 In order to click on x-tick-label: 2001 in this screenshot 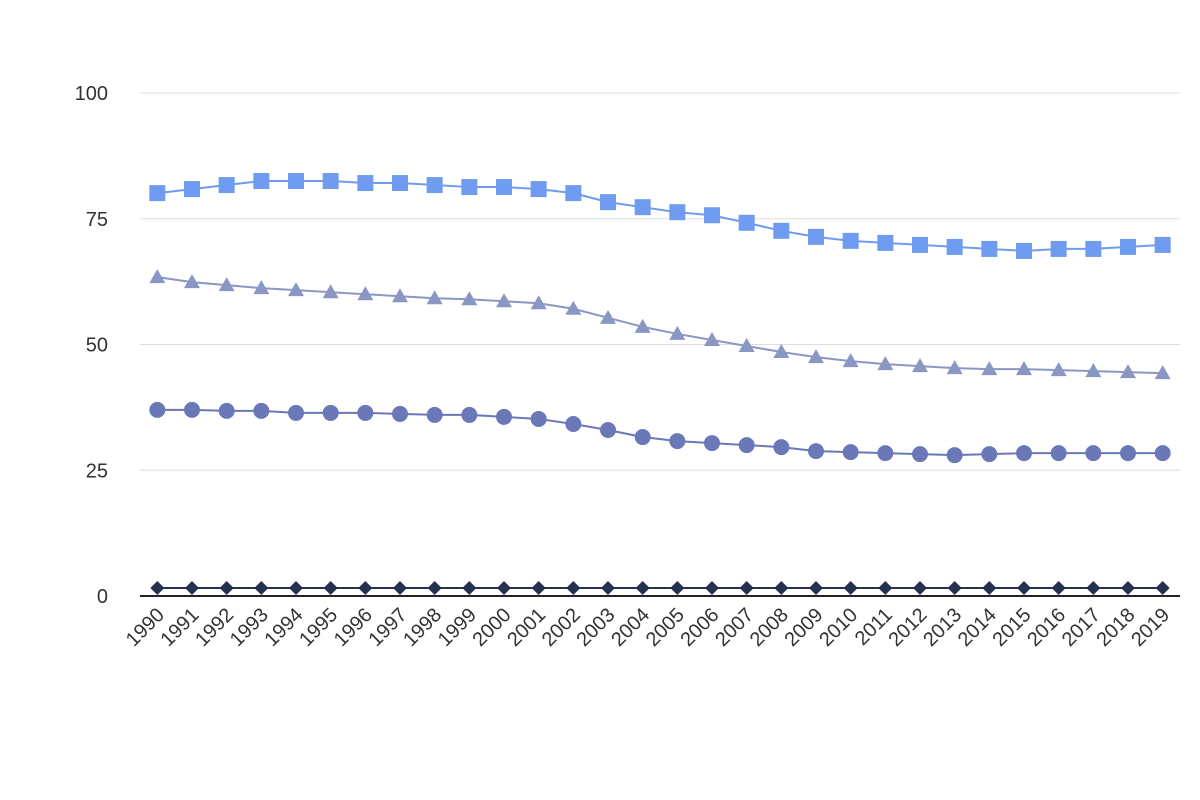, I will do `click(526, 627)`.